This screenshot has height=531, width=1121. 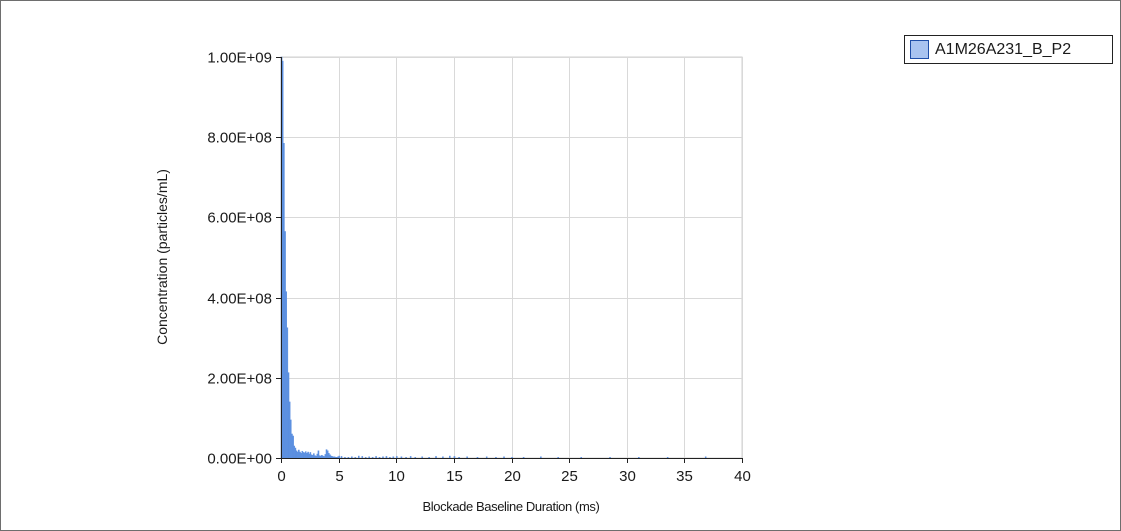 I want to click on legend: A1M26A231_B_P2, so click(x=1008, y=49).